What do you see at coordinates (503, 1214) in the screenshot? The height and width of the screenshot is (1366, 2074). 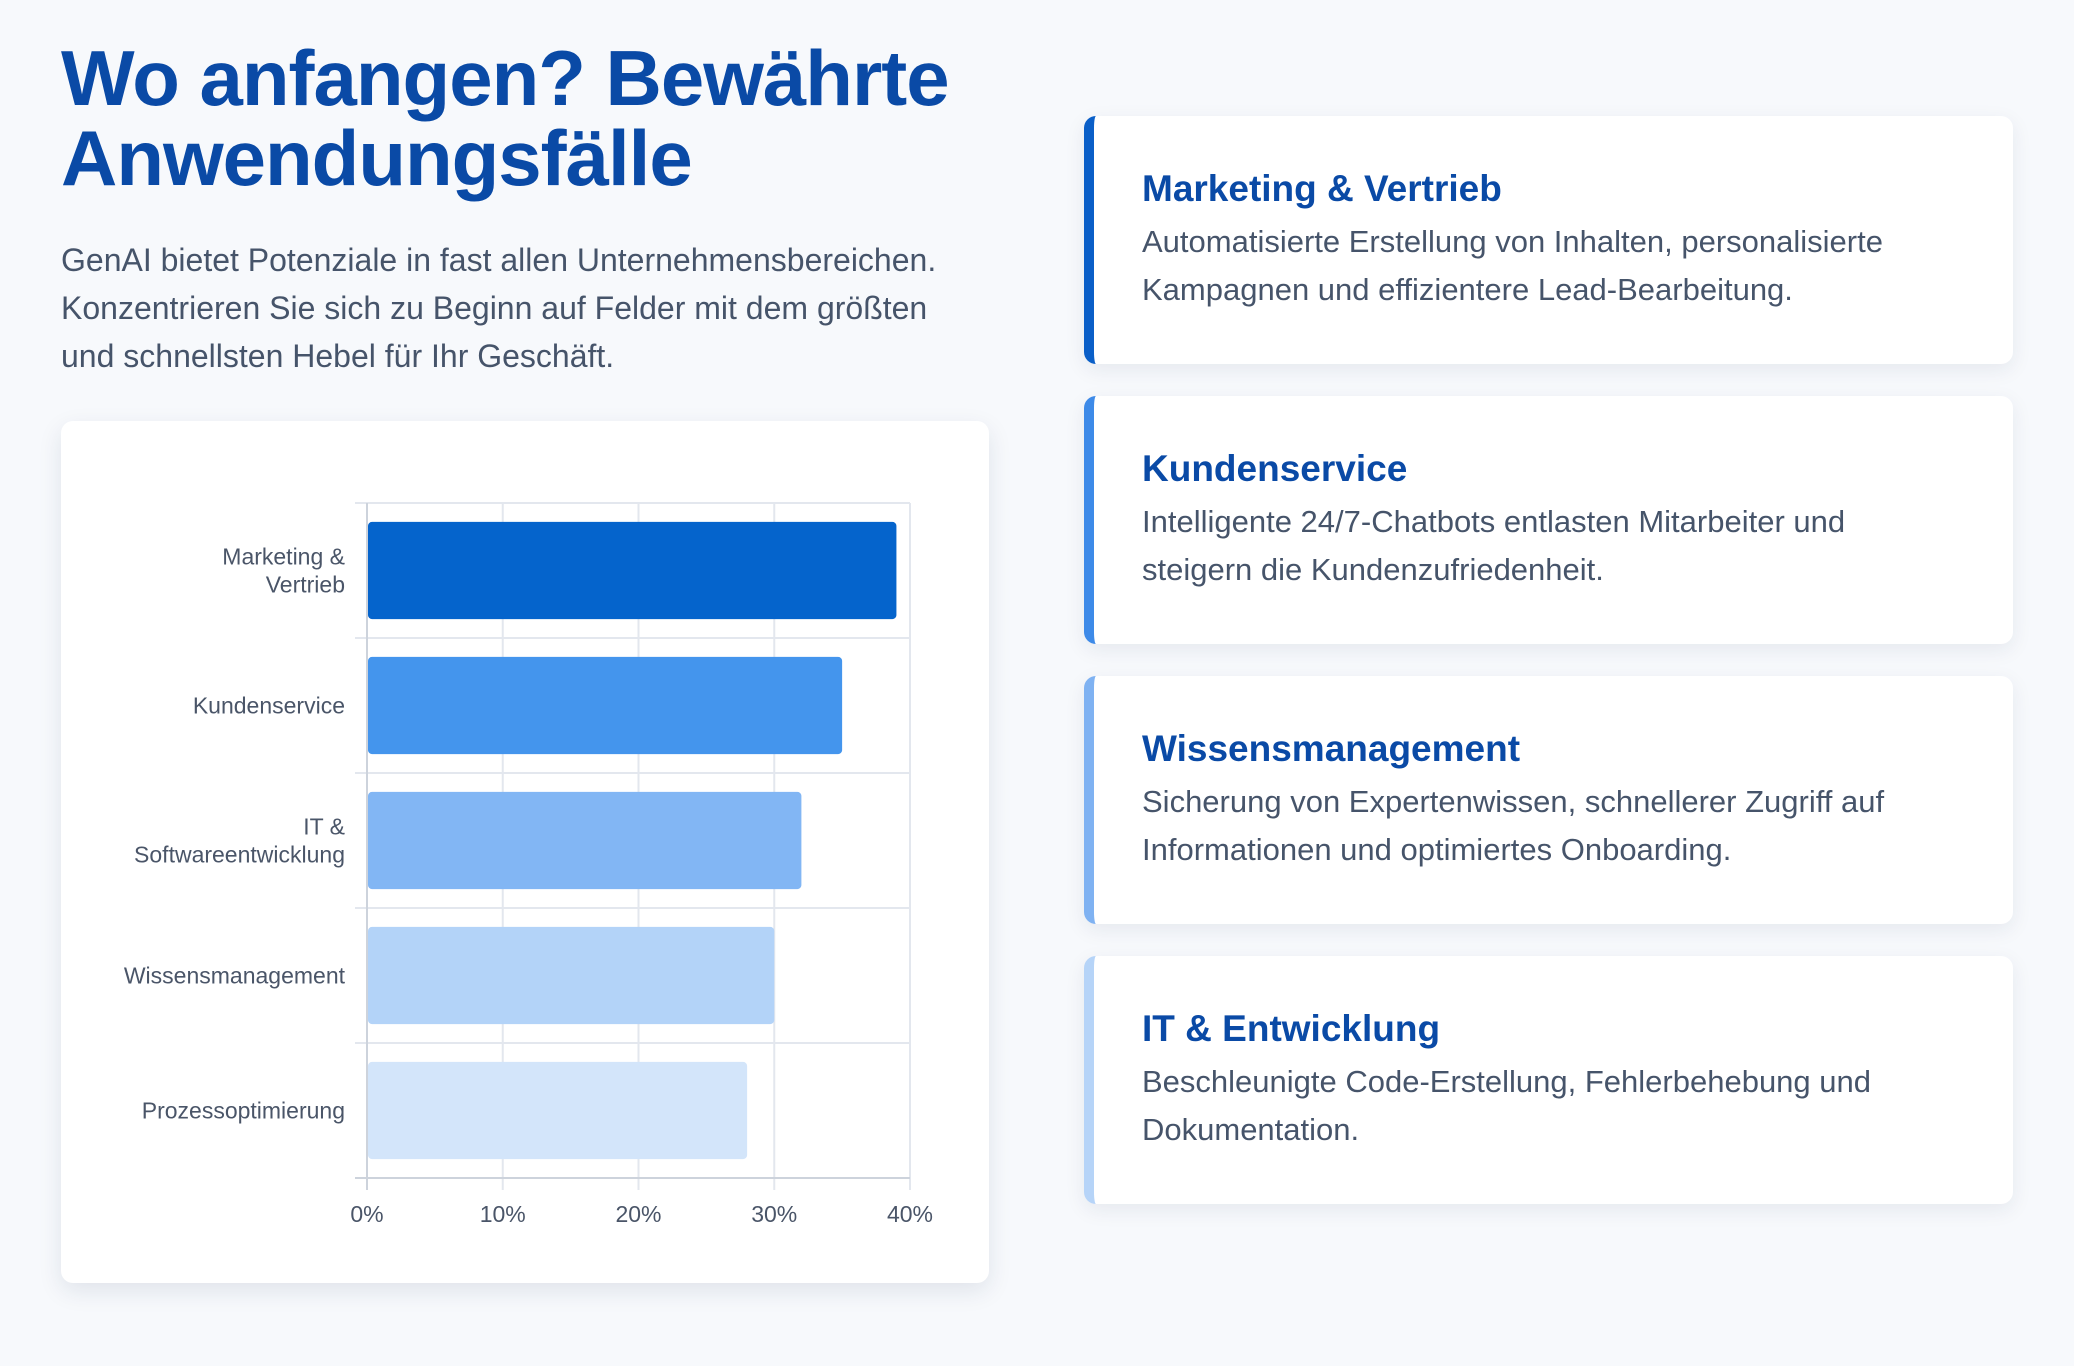 I see `x-tick-label: 10%` at bounding box center [503, 1214].